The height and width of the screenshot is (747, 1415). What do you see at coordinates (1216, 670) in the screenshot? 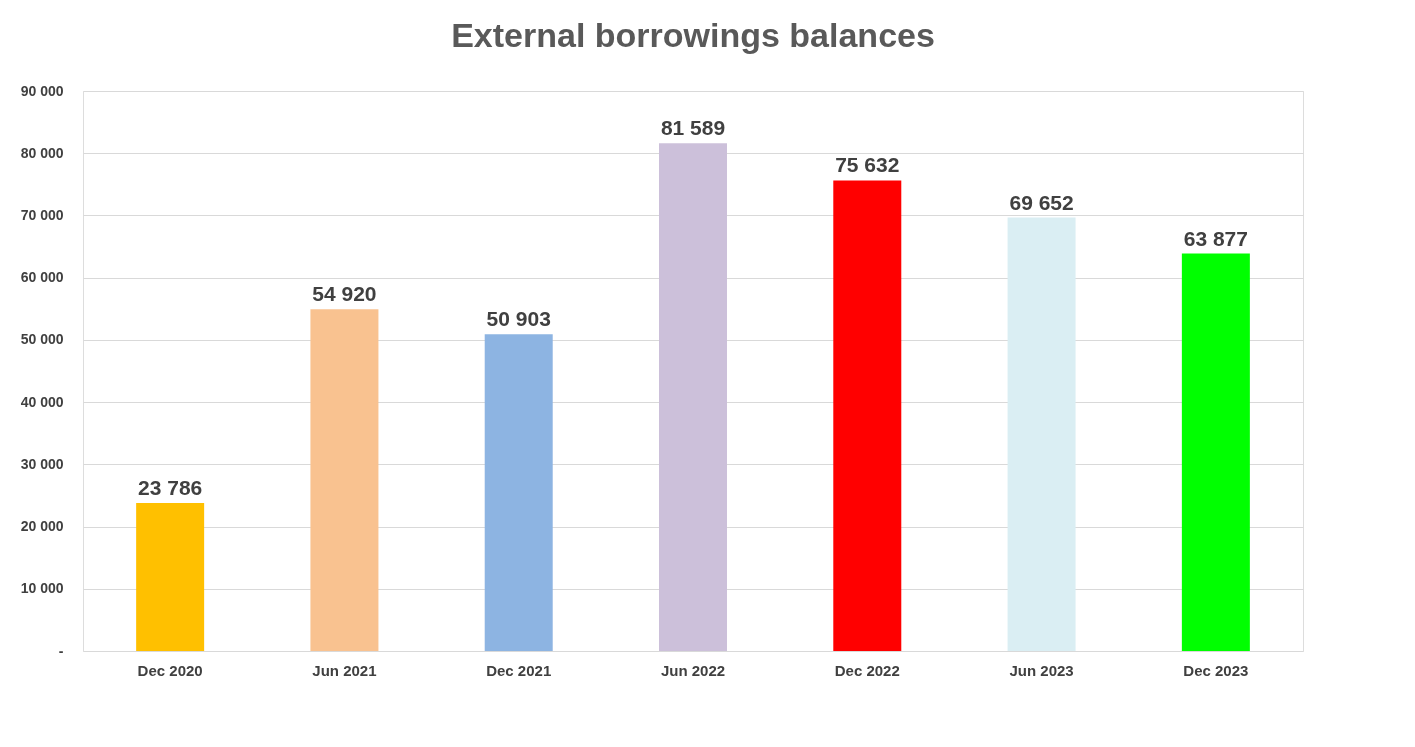
I see `x-tick-label: Dec 2023` at bounding box center [1216, 670].